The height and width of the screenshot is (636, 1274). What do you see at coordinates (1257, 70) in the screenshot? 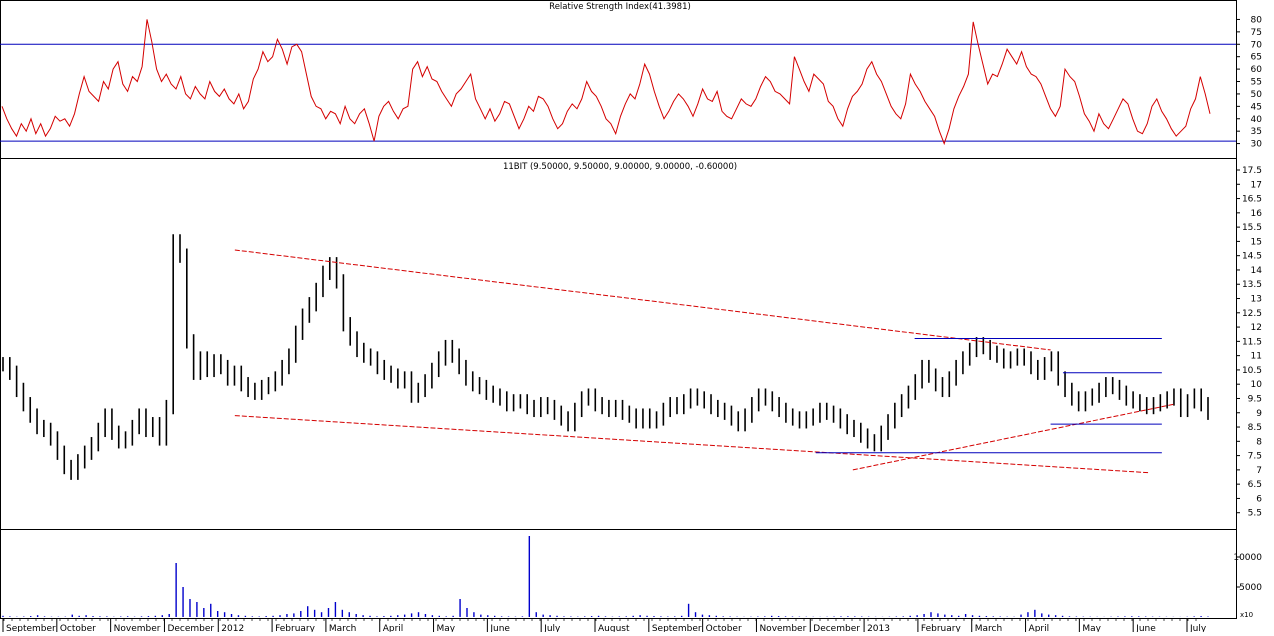
I see `rsi-axis-tick-label: 60` at bounding box center [1257, 70].